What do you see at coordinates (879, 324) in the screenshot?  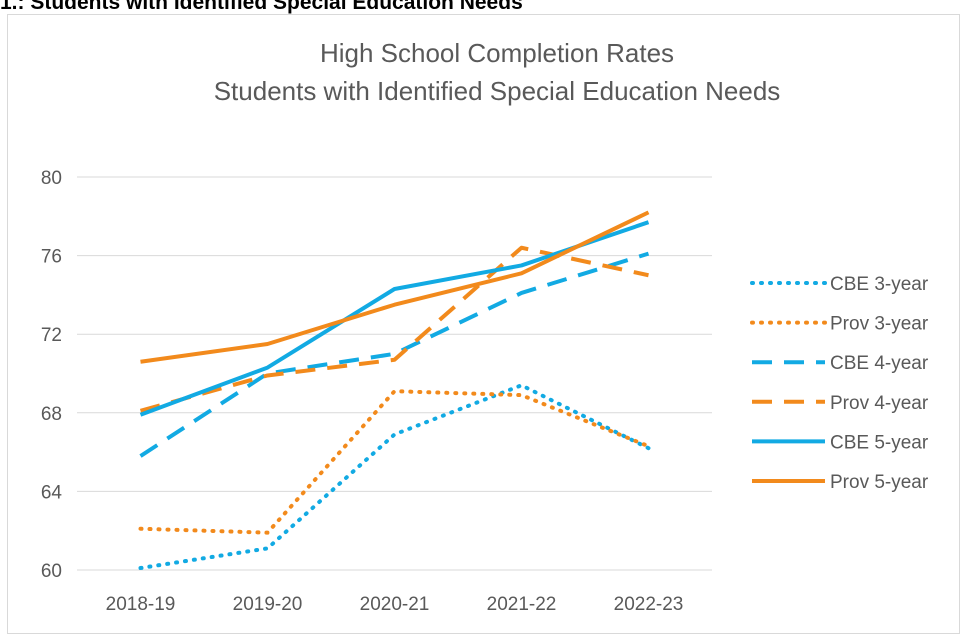 I see `legend-label: Prov 3-year` at bounding box center [879, 324].